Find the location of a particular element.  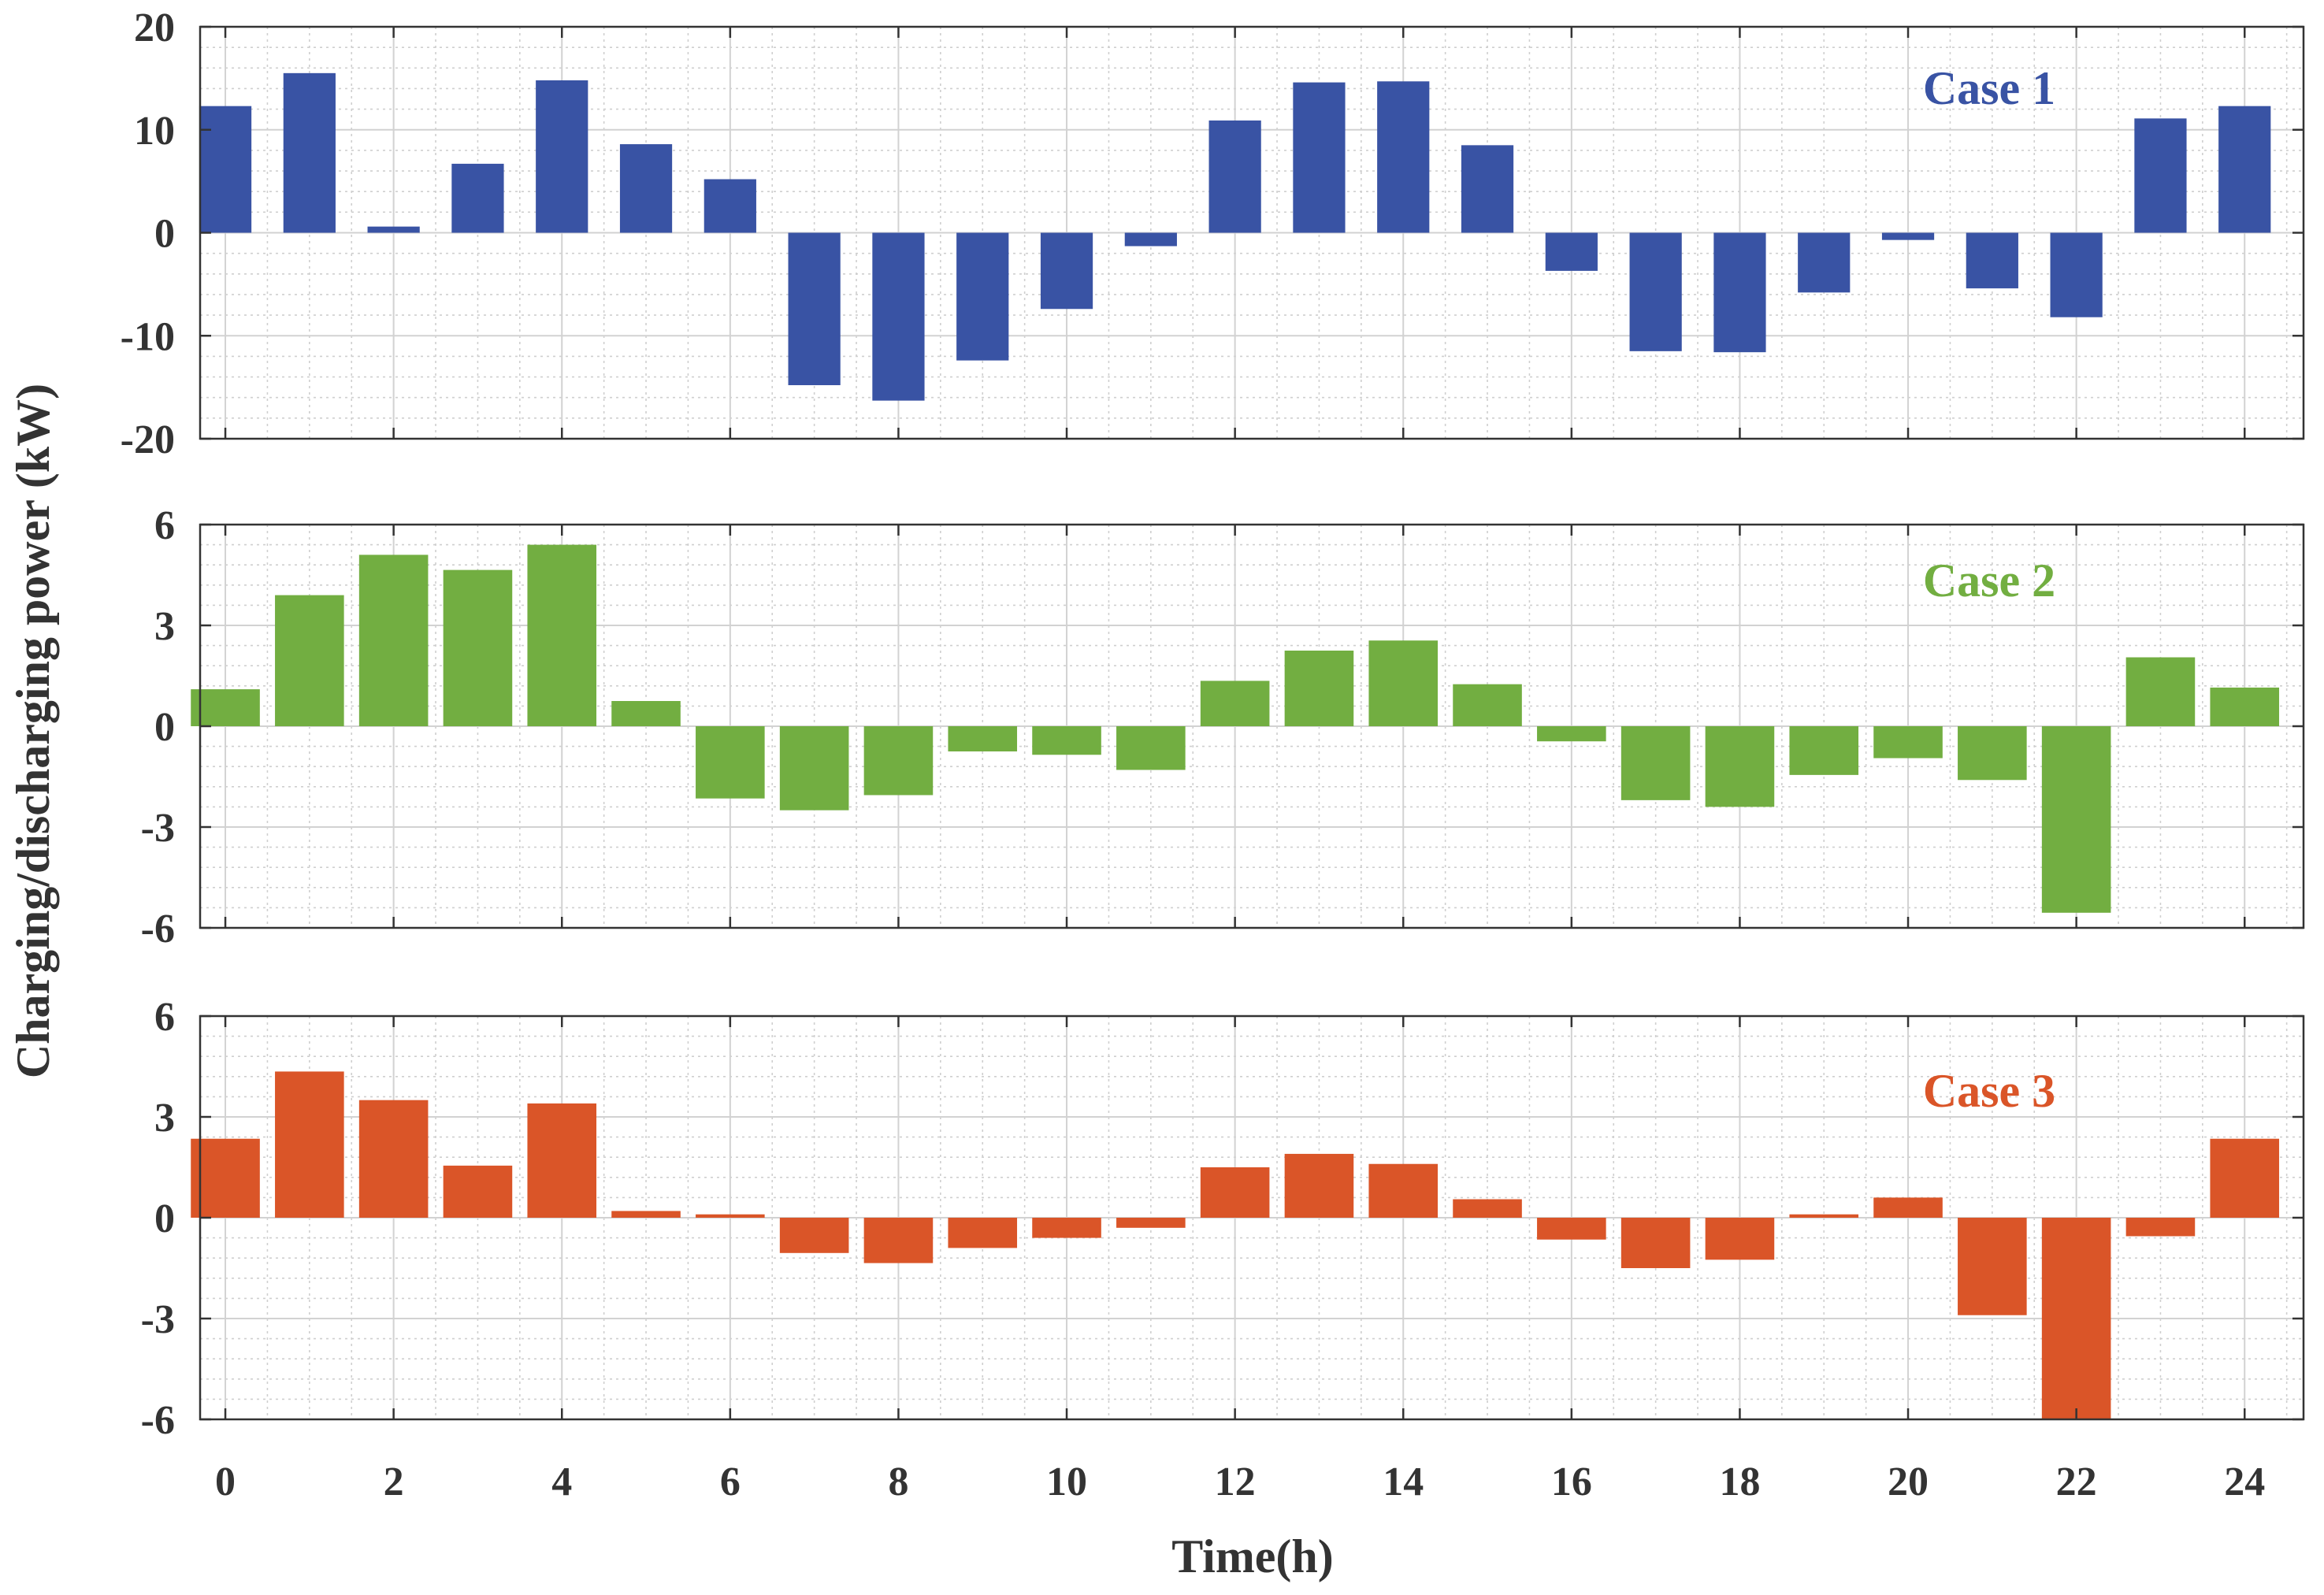

bar-3-t6 is located at coordinates (730, 1216).